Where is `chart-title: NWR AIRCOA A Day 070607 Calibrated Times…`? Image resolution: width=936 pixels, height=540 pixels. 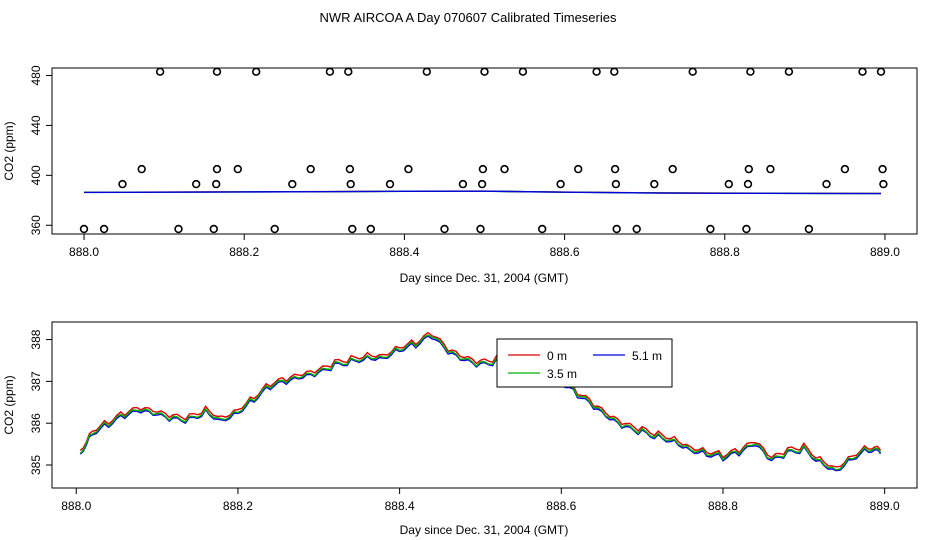 chart-title: NWR AIRCOA A Day 070607 Calibrated Times… is located at coordinates (468, 17).